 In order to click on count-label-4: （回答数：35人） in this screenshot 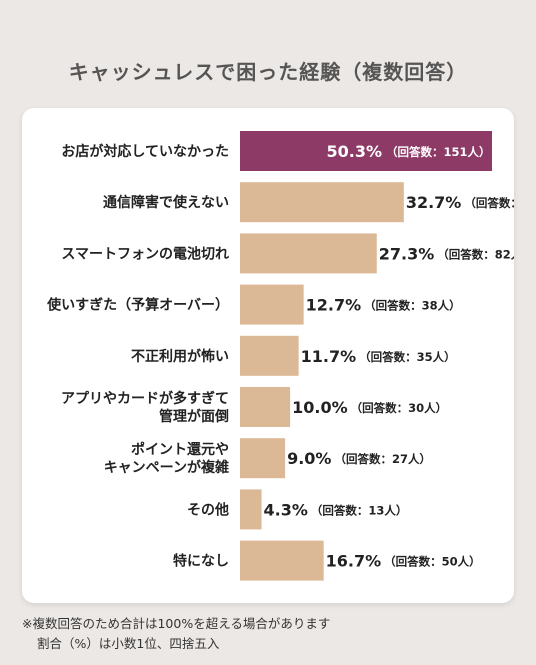, I will do `click(407, 357)`.